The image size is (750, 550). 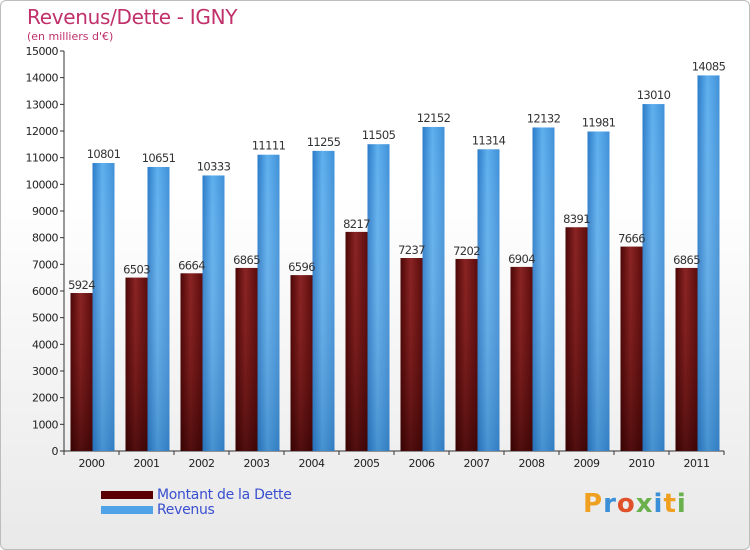 I want to click on legend-item-revenus: Revenus, so click(x=196, y=509).